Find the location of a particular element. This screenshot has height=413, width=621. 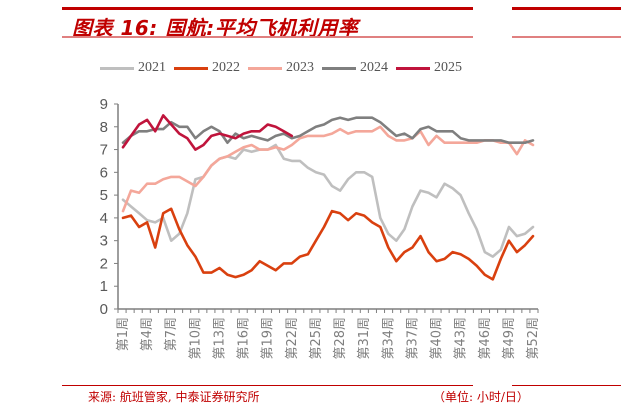

legend-label: 2025 is located at coordinates (448, 67).